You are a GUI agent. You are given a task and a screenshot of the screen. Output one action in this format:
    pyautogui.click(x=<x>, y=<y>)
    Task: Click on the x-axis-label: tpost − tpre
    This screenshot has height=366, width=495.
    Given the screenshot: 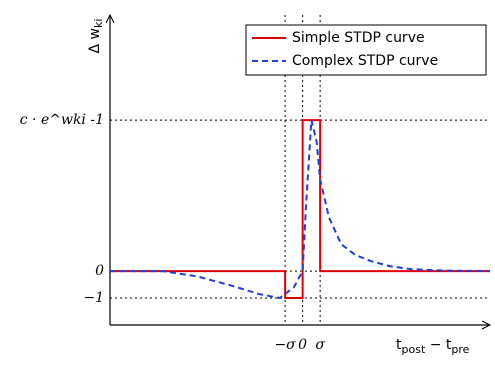 What is the action you would take?
    pyautogui.click(x=433, y=346)
    